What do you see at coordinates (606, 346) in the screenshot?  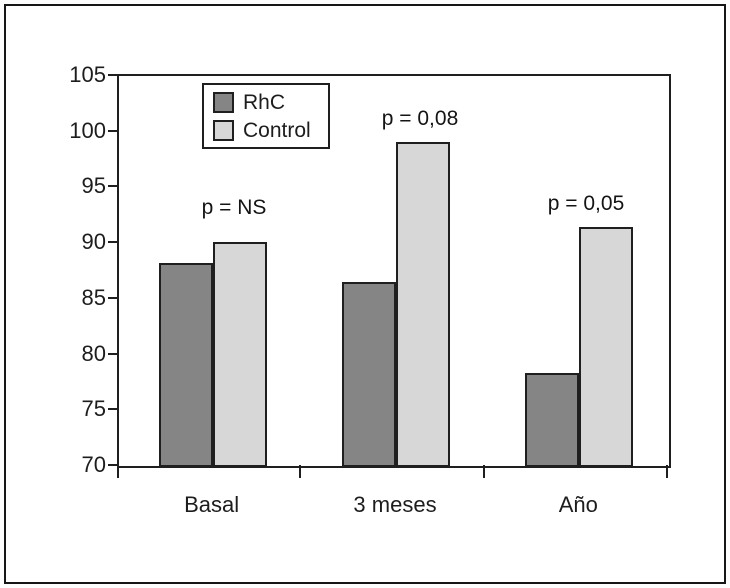 I see `bar-control-a-o` at bounding box center [606, 346].